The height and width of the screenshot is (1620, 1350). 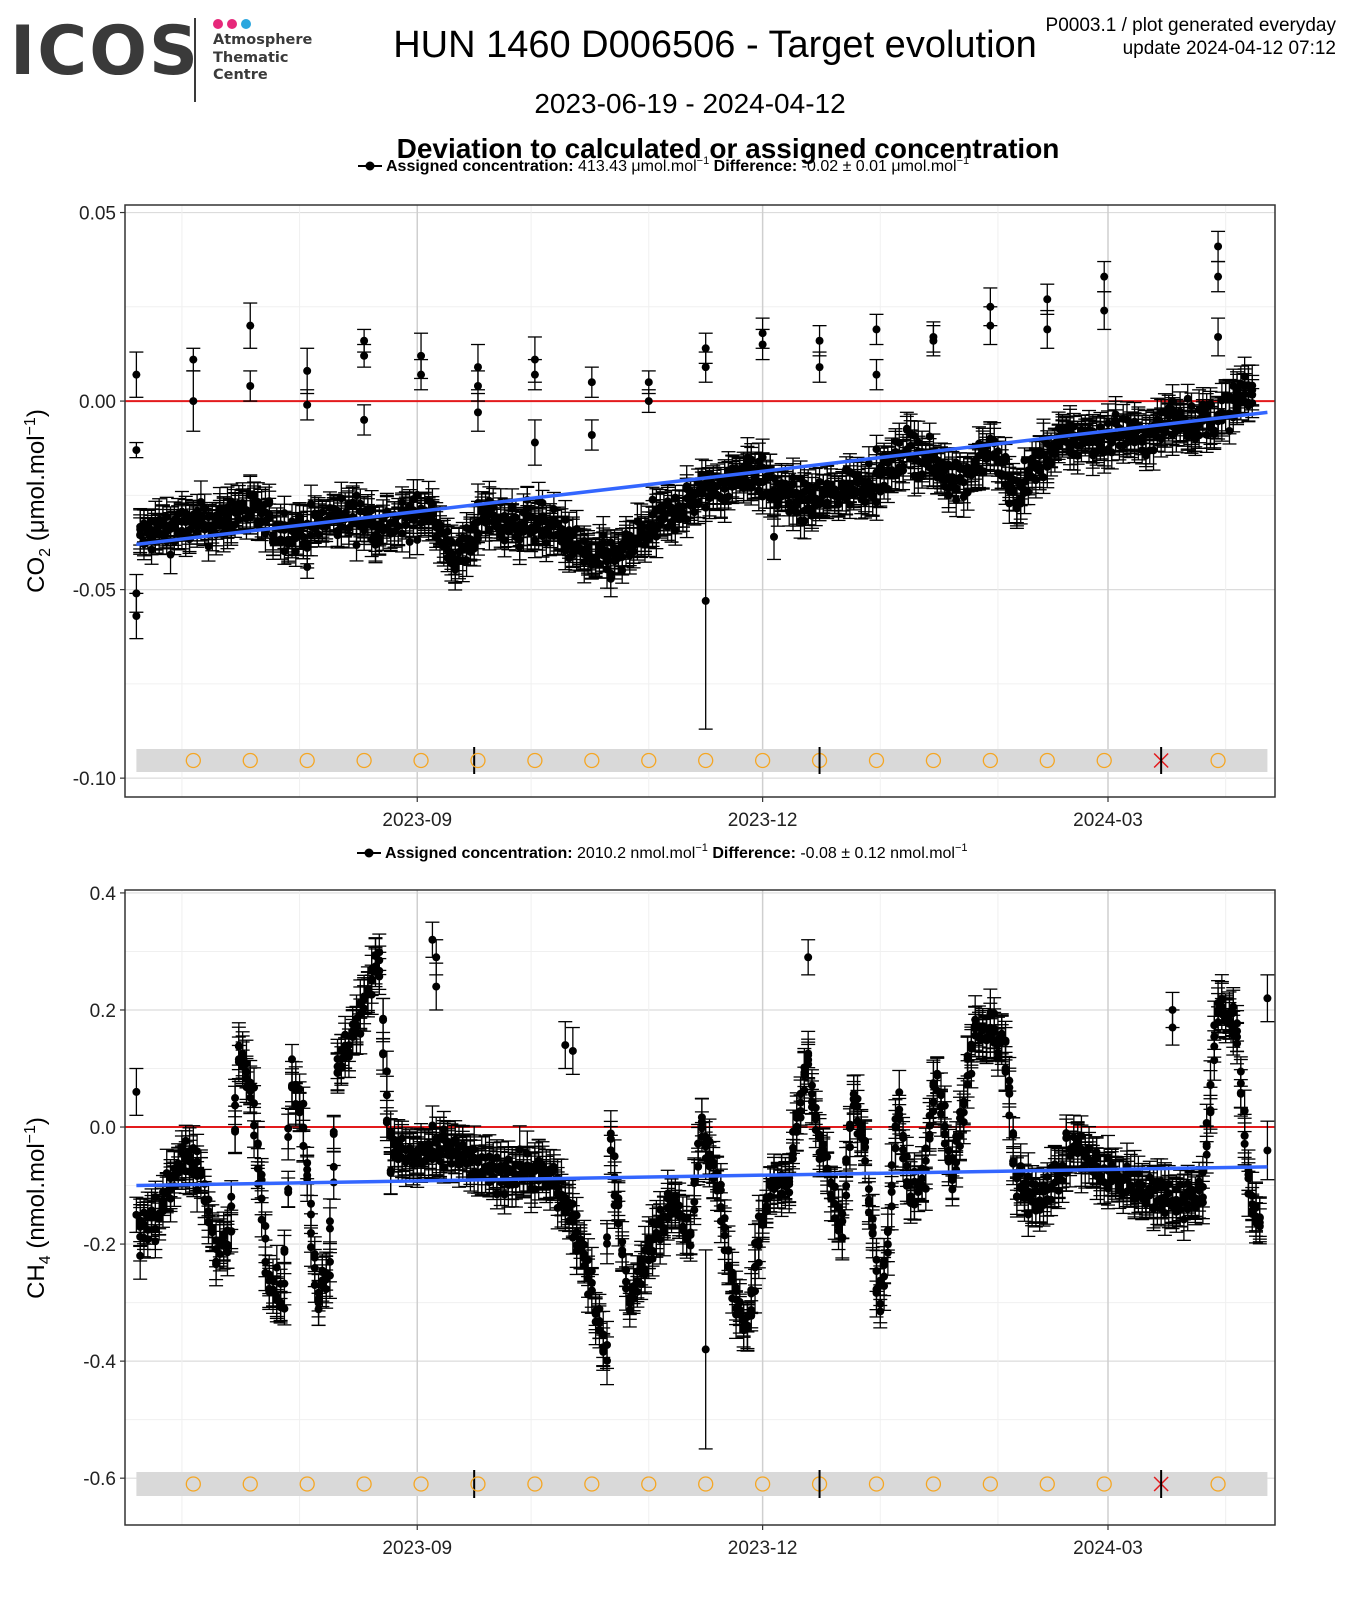 I want to click on legend-key-dot, so click(x=370, y=166).